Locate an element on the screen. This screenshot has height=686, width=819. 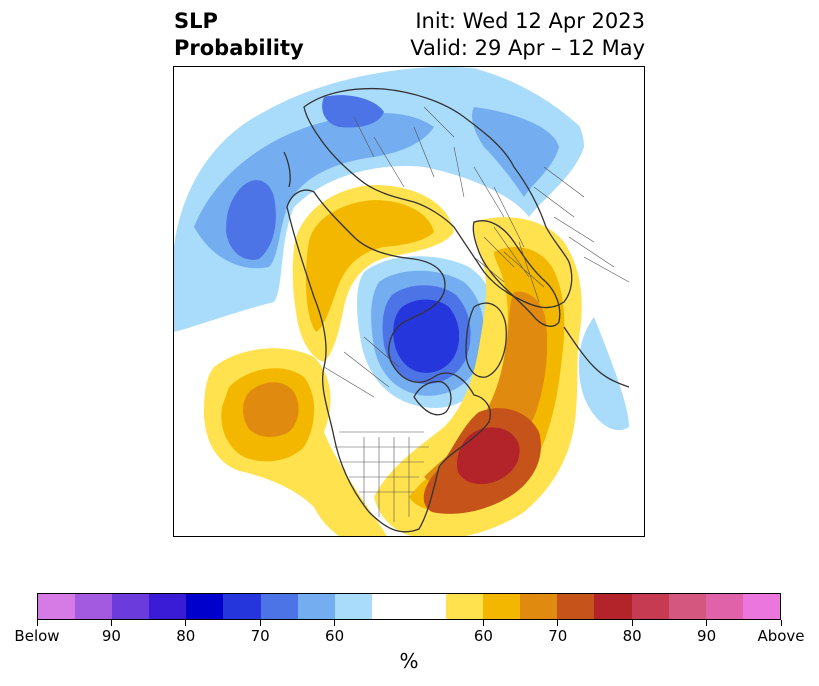
north-america-coastline is located at coordinates (388, 361).